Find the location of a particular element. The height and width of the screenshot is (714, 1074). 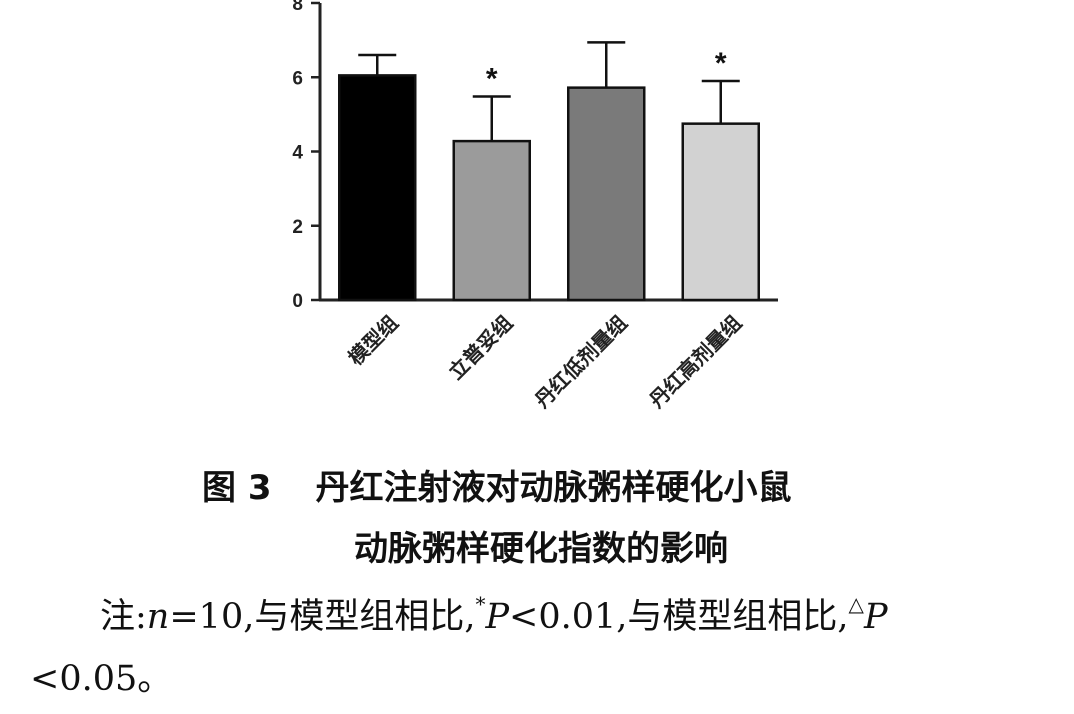

note-n-symbol: n is located at coordinates (158, 617).